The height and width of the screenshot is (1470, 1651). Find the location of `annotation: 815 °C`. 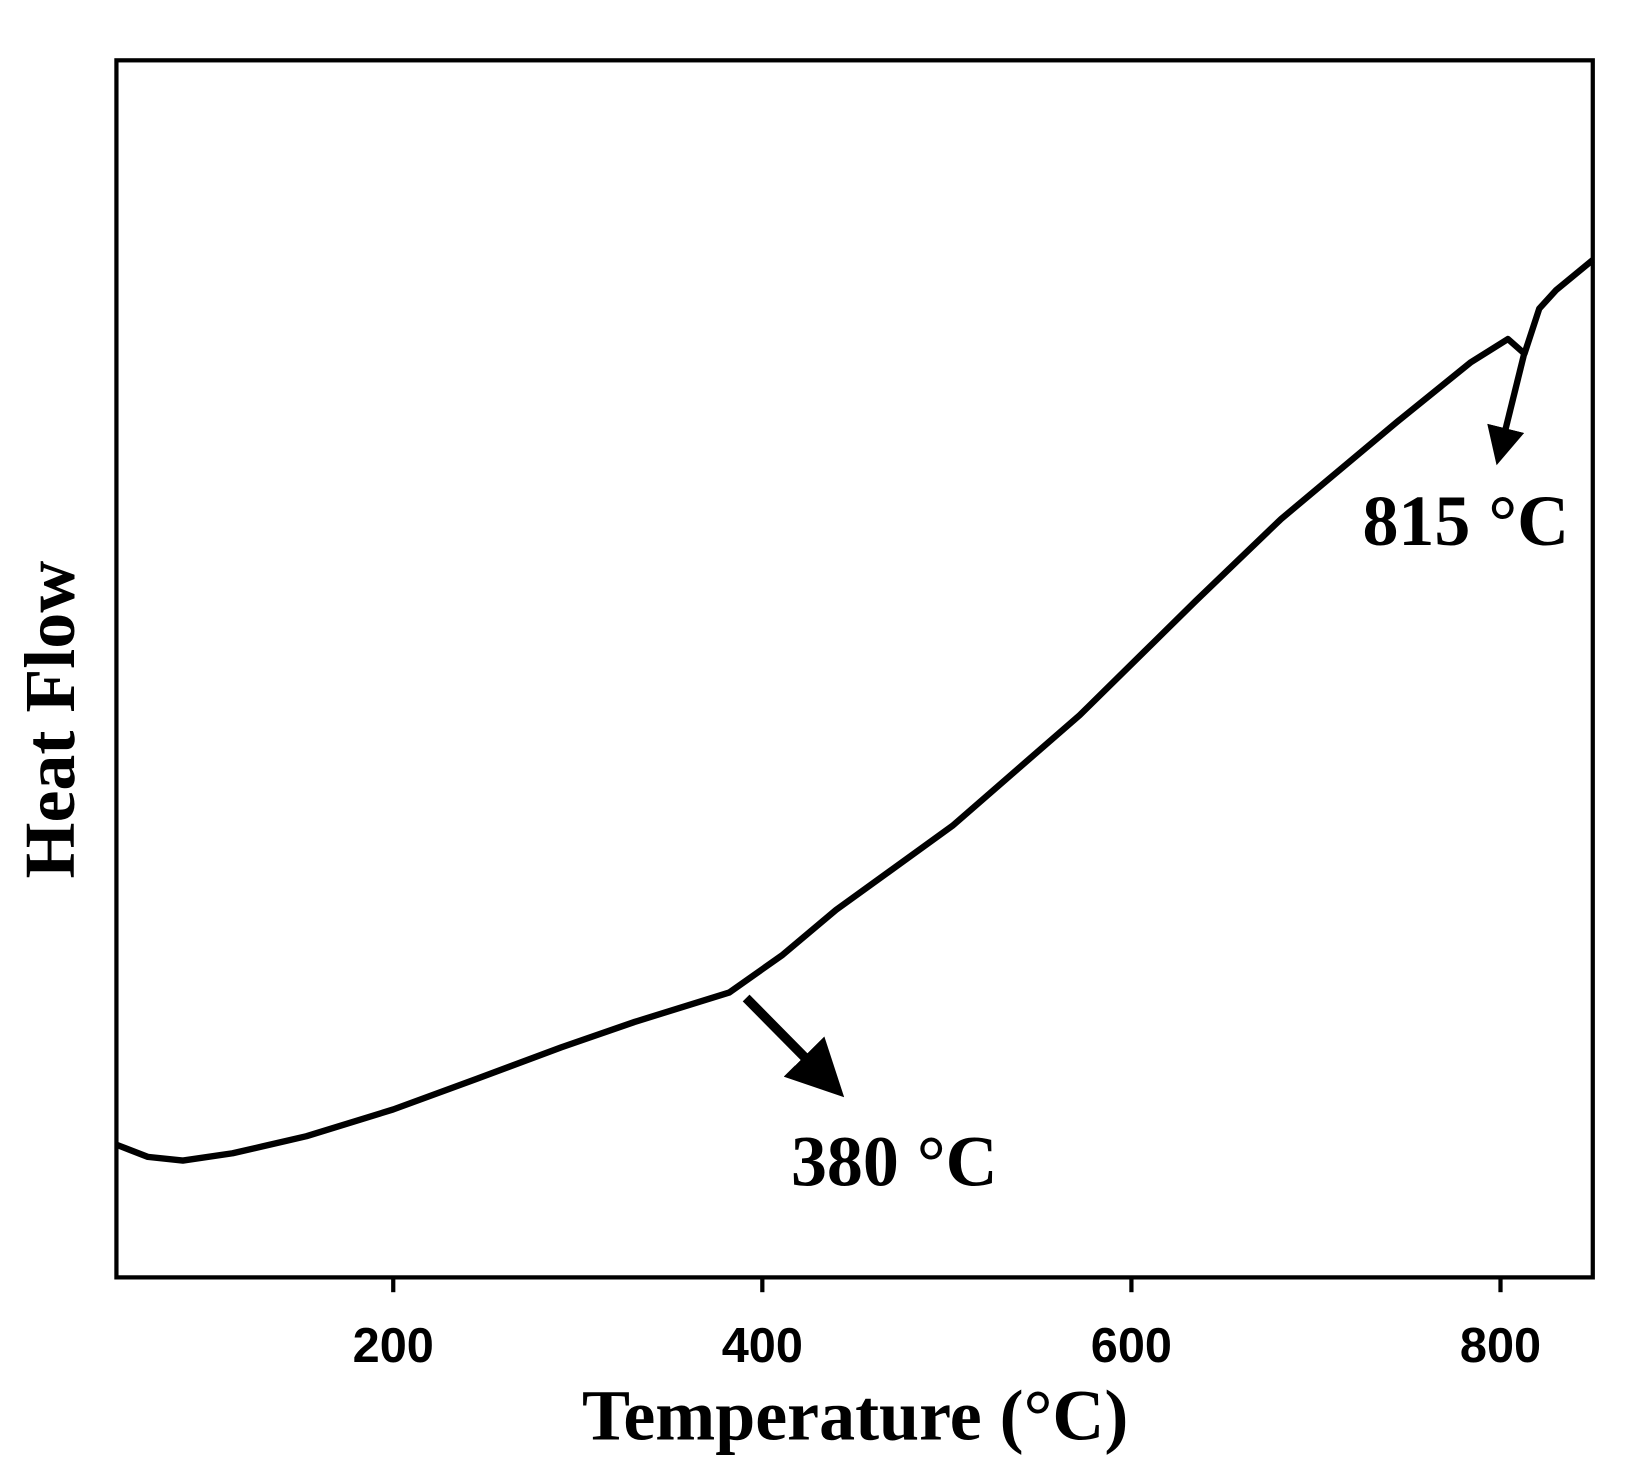

annotation: 815 °C is located at coordinates (1465, 521).